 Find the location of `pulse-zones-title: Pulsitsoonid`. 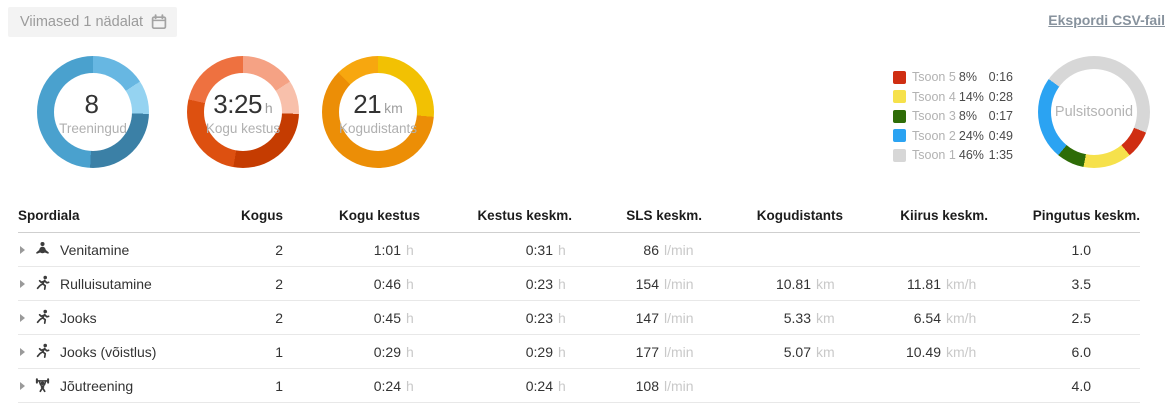

pulse-zones-title: Pulsitsoonid is located at coordinates (1094, 112).